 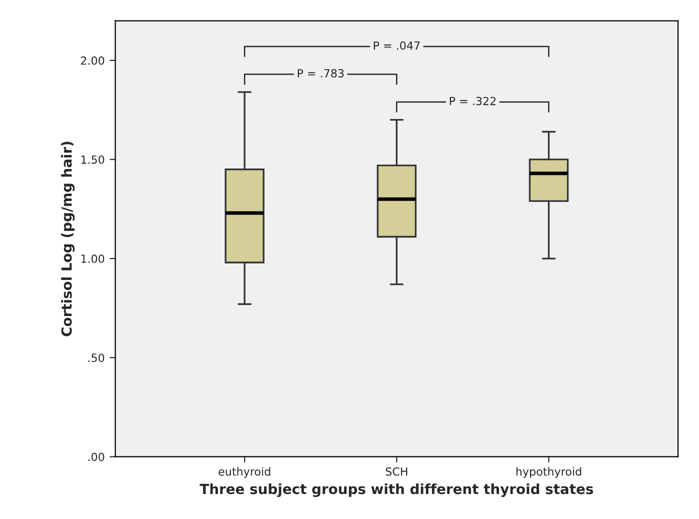 What do you see at coordinates (68, 239) in the screenshot?
I see `y-axis-title: Cortisol Log (pg/mg hair)` at bounding box center [68, 239].